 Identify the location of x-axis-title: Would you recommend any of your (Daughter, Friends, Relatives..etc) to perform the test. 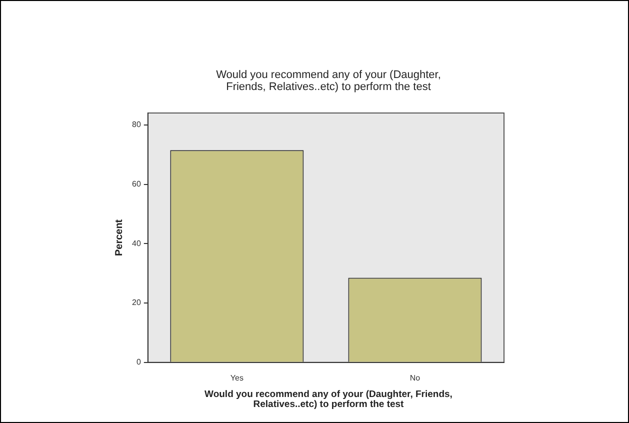
(329, 400).